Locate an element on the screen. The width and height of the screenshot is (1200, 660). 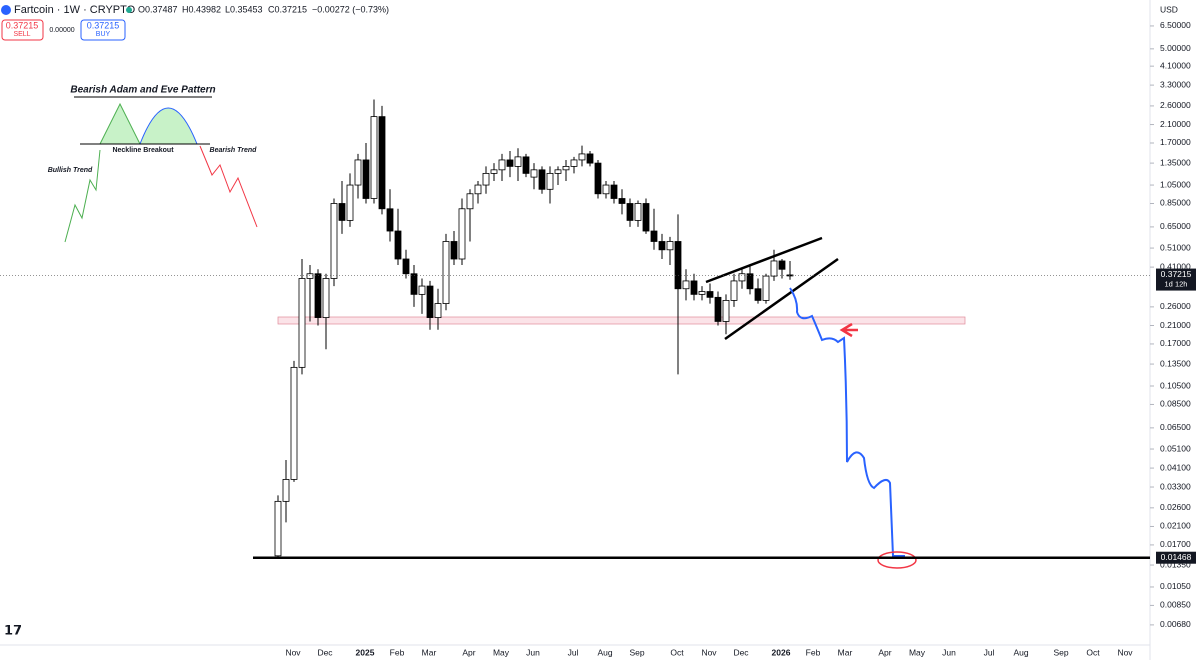
target-circle is located at coordinates (897, 560).